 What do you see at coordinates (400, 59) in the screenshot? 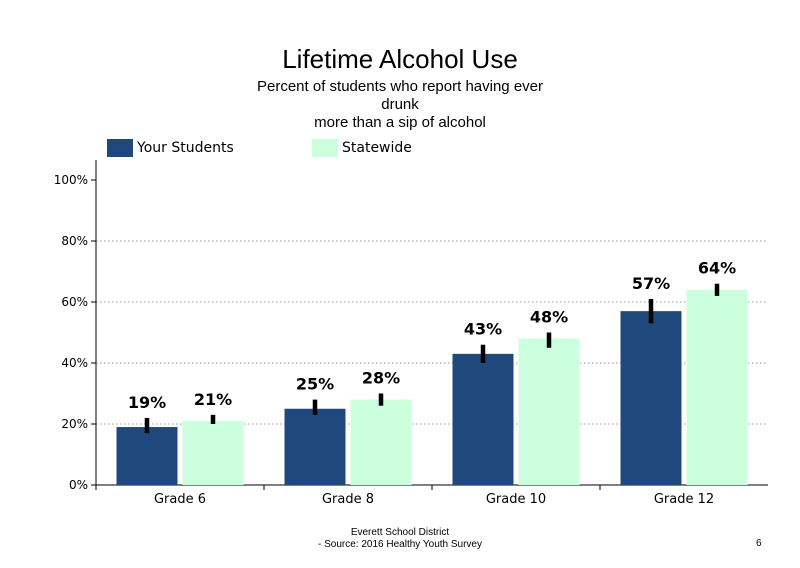
I see `chart-title: Lifetime Alcohol Use` at bounding box center [400, 59].